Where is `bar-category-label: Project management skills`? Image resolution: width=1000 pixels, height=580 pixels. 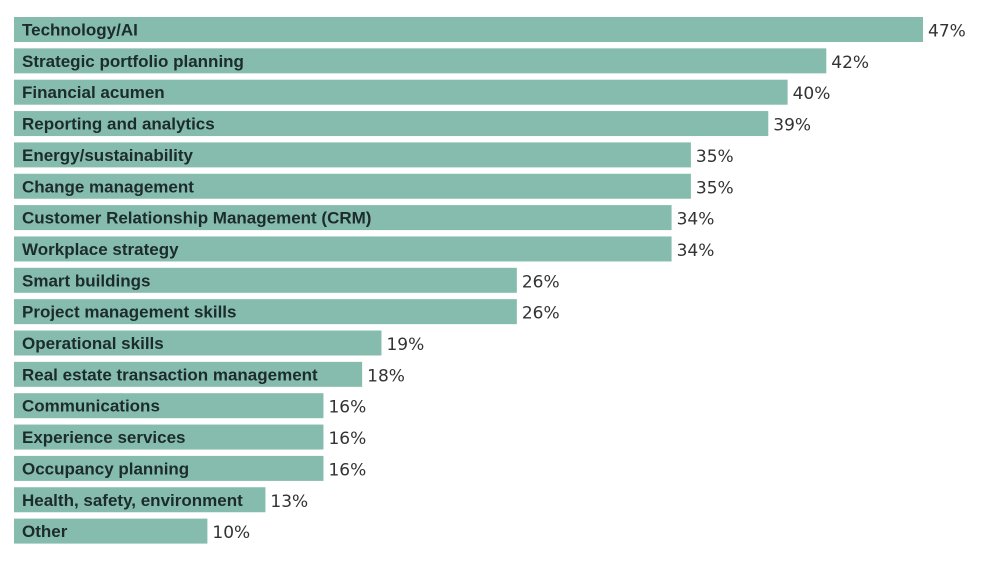
bar-category-label: Project management skills is located at coordinates (129, 312).